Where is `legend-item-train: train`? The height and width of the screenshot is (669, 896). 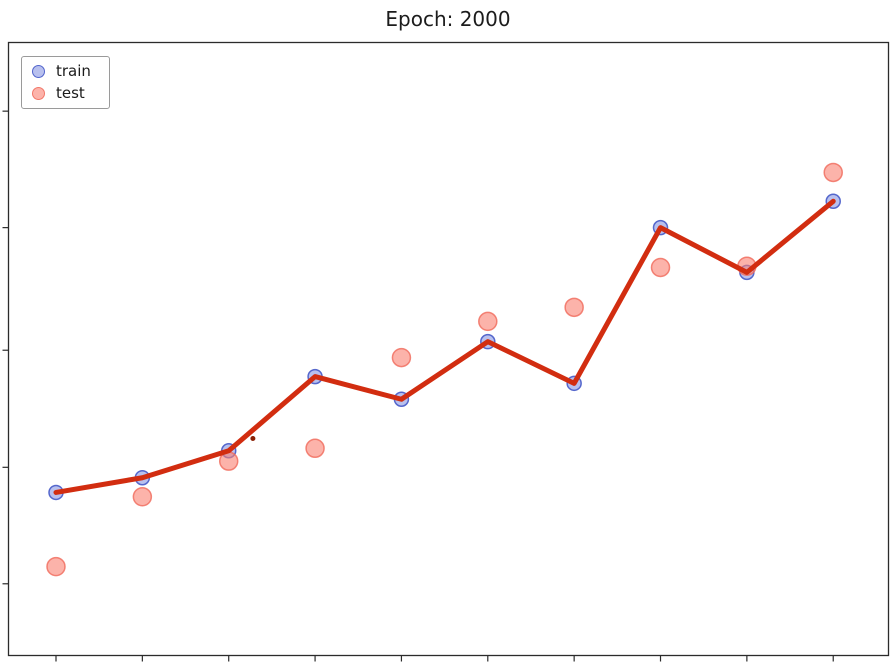
legend-item-train: train is located at coordinates (61, 71).